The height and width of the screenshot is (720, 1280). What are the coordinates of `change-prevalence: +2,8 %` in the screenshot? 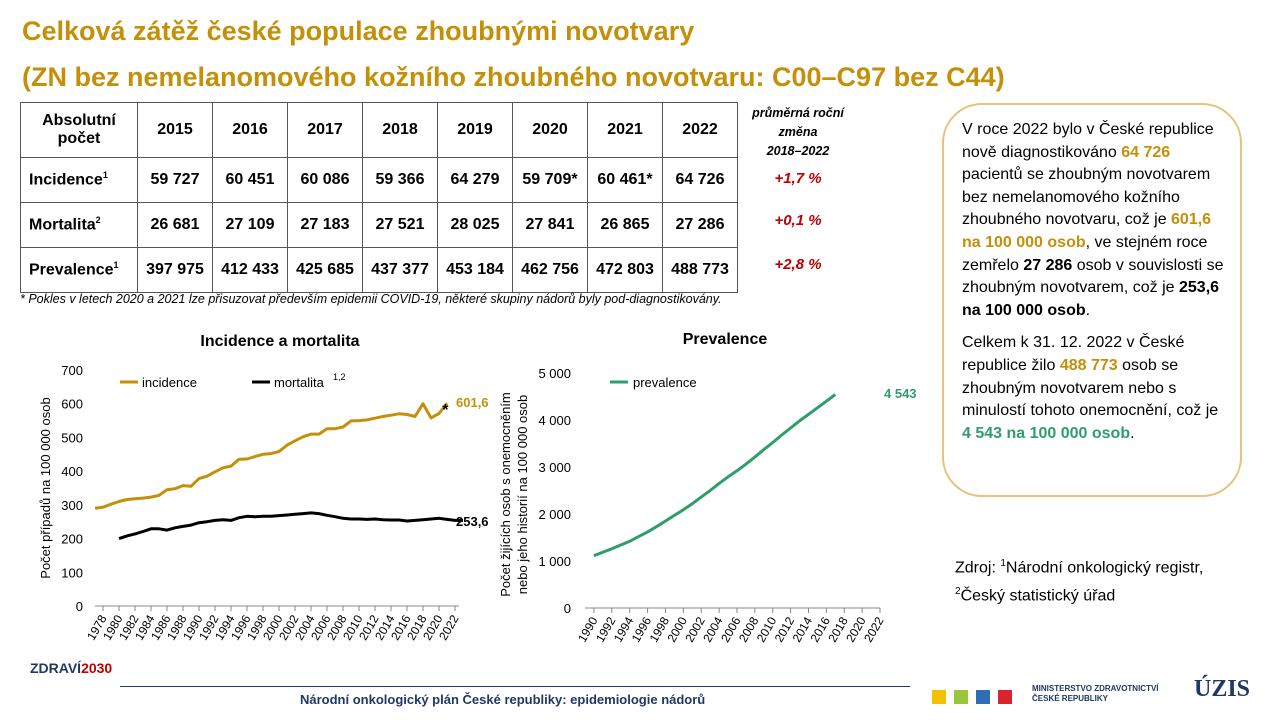 It's located at (798, 264).